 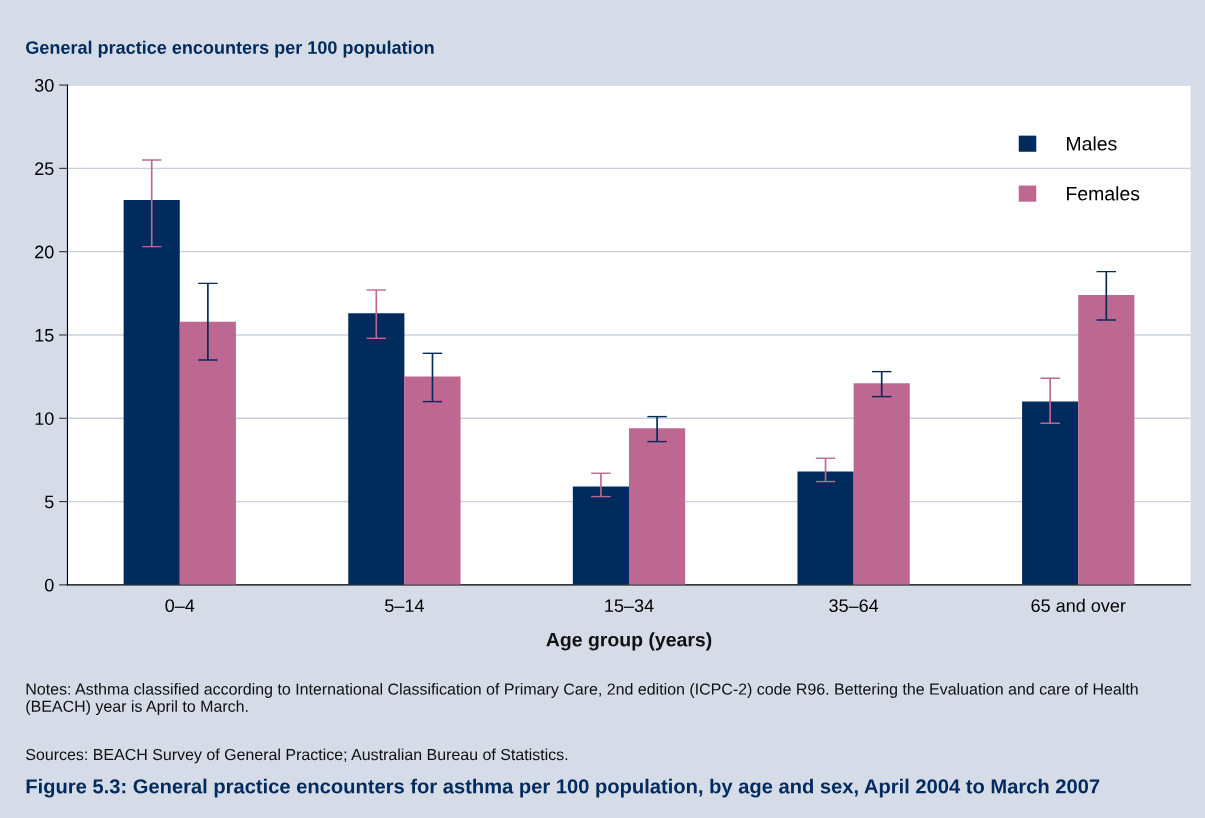 I want to click on y-tick-label: 20, so click(x=44, y=252).